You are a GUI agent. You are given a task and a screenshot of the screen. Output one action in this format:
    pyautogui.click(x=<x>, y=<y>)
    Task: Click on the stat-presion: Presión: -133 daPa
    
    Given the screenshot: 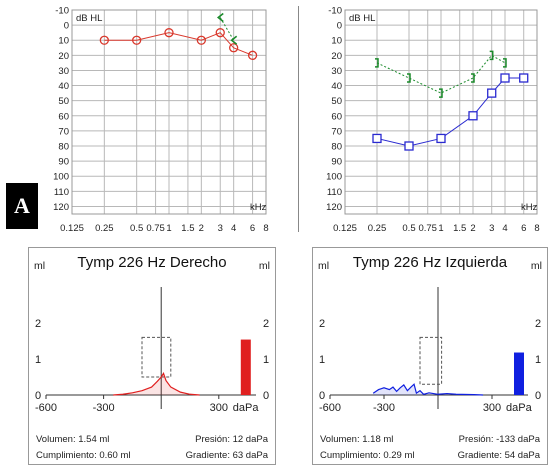 What is the action you would take?
    pyautogui.click(x=500, y=439)
    